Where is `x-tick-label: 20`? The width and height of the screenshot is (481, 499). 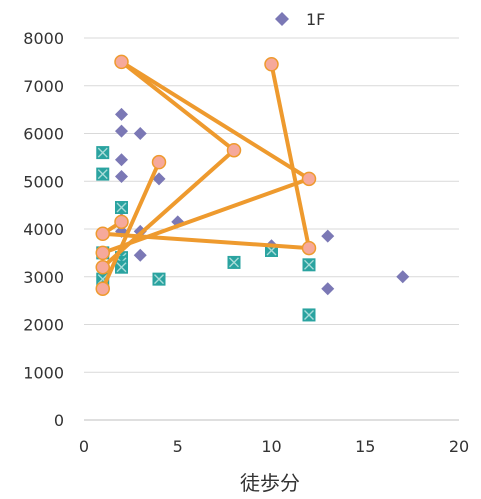
x-tick-label: 20 is located at coordinates (459, 446).